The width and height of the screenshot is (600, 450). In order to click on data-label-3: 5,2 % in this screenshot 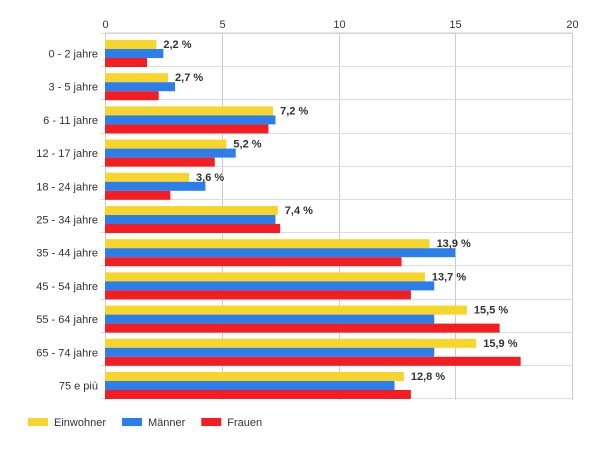, I will do `click(247, 145)`.